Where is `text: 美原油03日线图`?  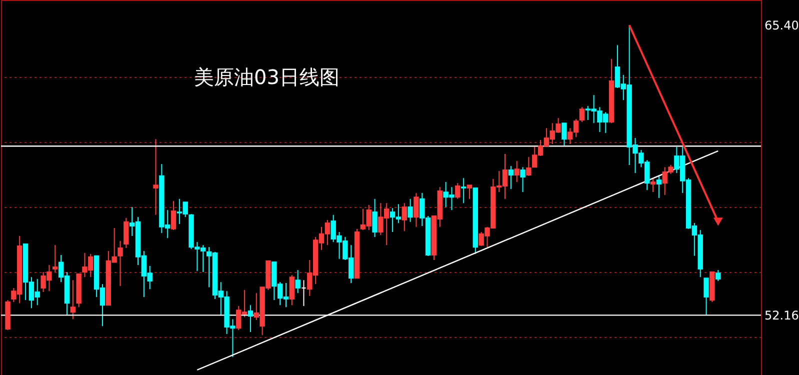 text: 美原油03日线图 is located at coordinates (267, 77).